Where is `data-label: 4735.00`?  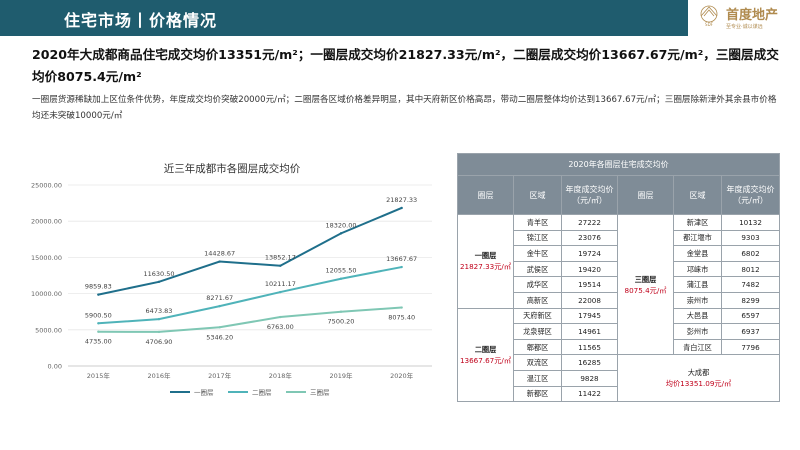 data-label: 4735.00 is located at coordinates (98, 342).